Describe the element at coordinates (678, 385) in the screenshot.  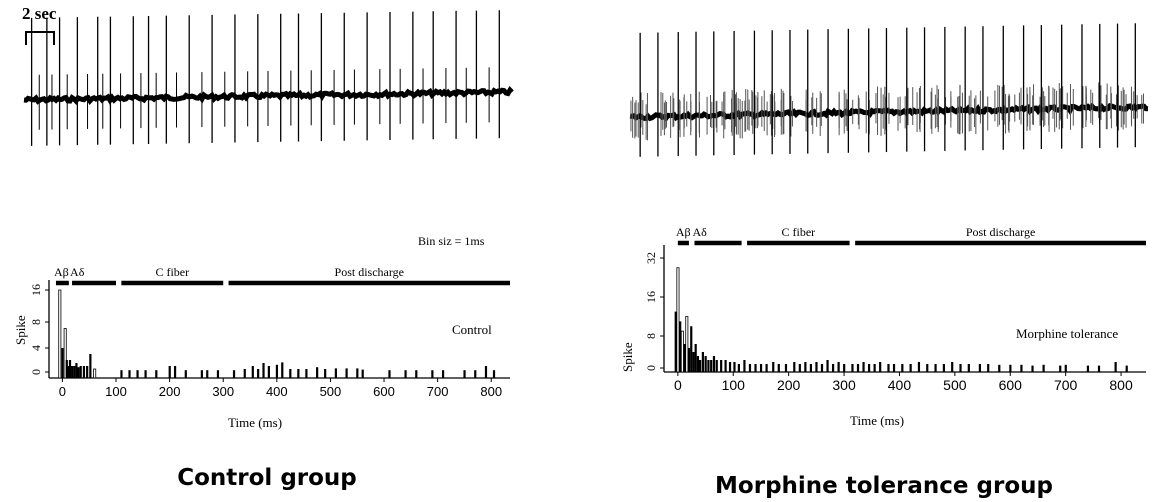
I see `x-tick-label: 0` at that location.